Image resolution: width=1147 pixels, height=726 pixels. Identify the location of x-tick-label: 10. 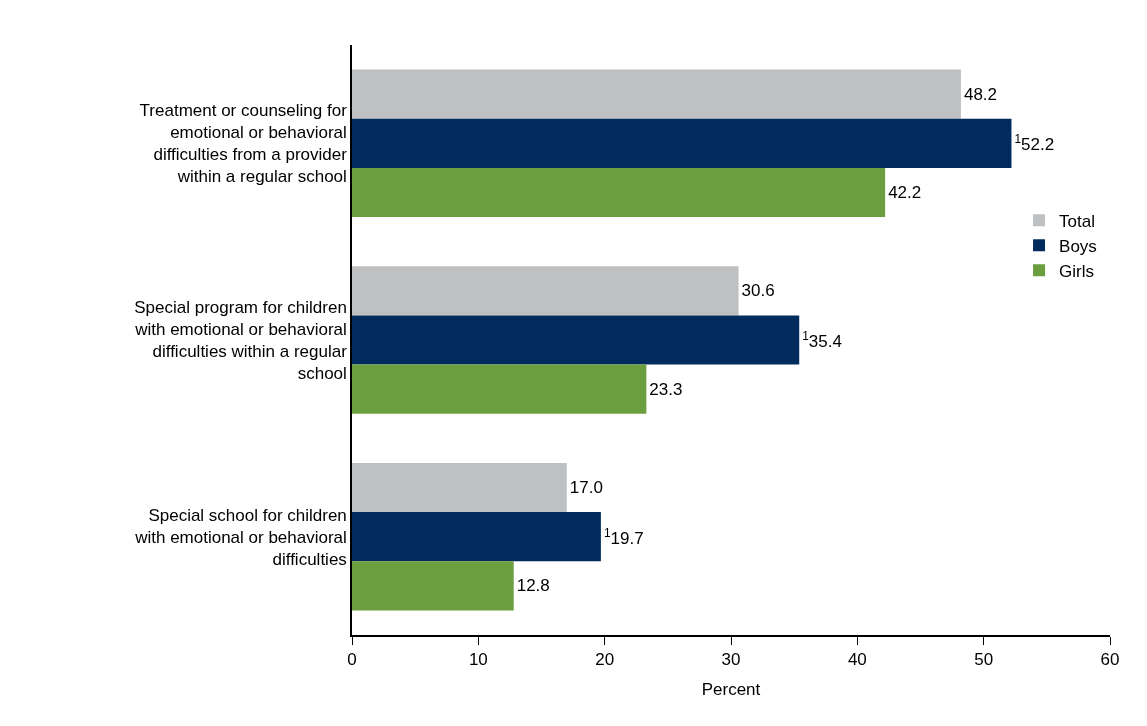
(478, 660).